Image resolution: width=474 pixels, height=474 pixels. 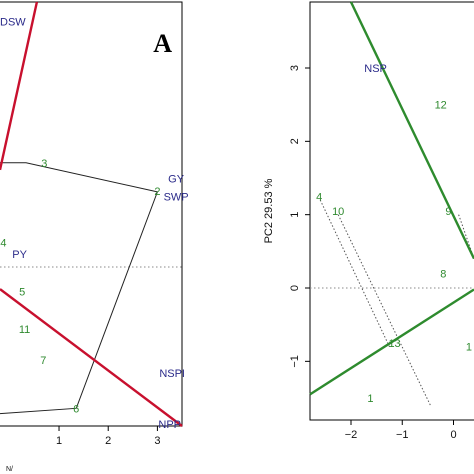 I want to click on y-axis-label: PC2 29.53 %, so click(x=269, y=210).